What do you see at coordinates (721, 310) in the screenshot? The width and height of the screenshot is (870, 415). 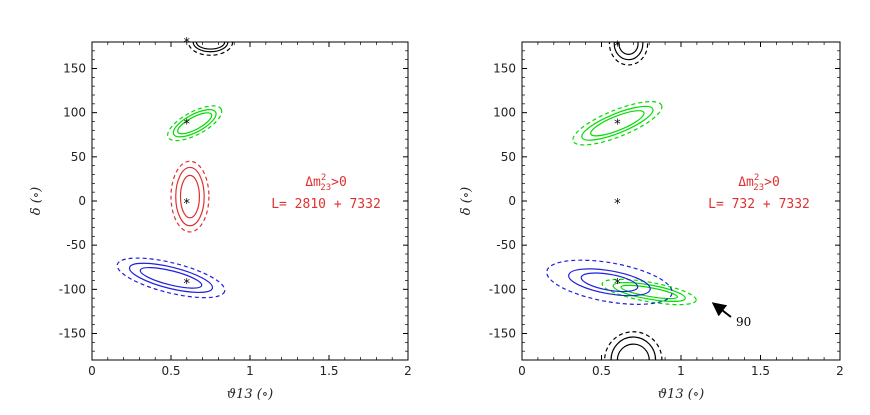 I see `arrow-icon` at bounding box center [721, 310].